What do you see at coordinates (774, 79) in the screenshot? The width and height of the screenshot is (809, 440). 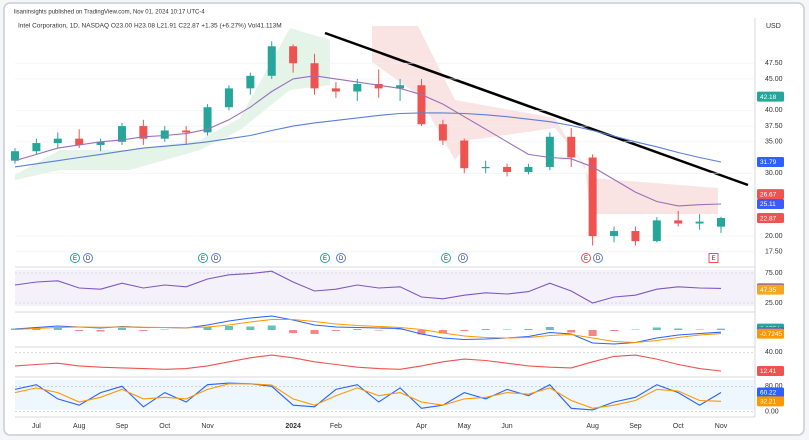 I see `y-tick-label: 45.00` at bounding box center [774, 79].